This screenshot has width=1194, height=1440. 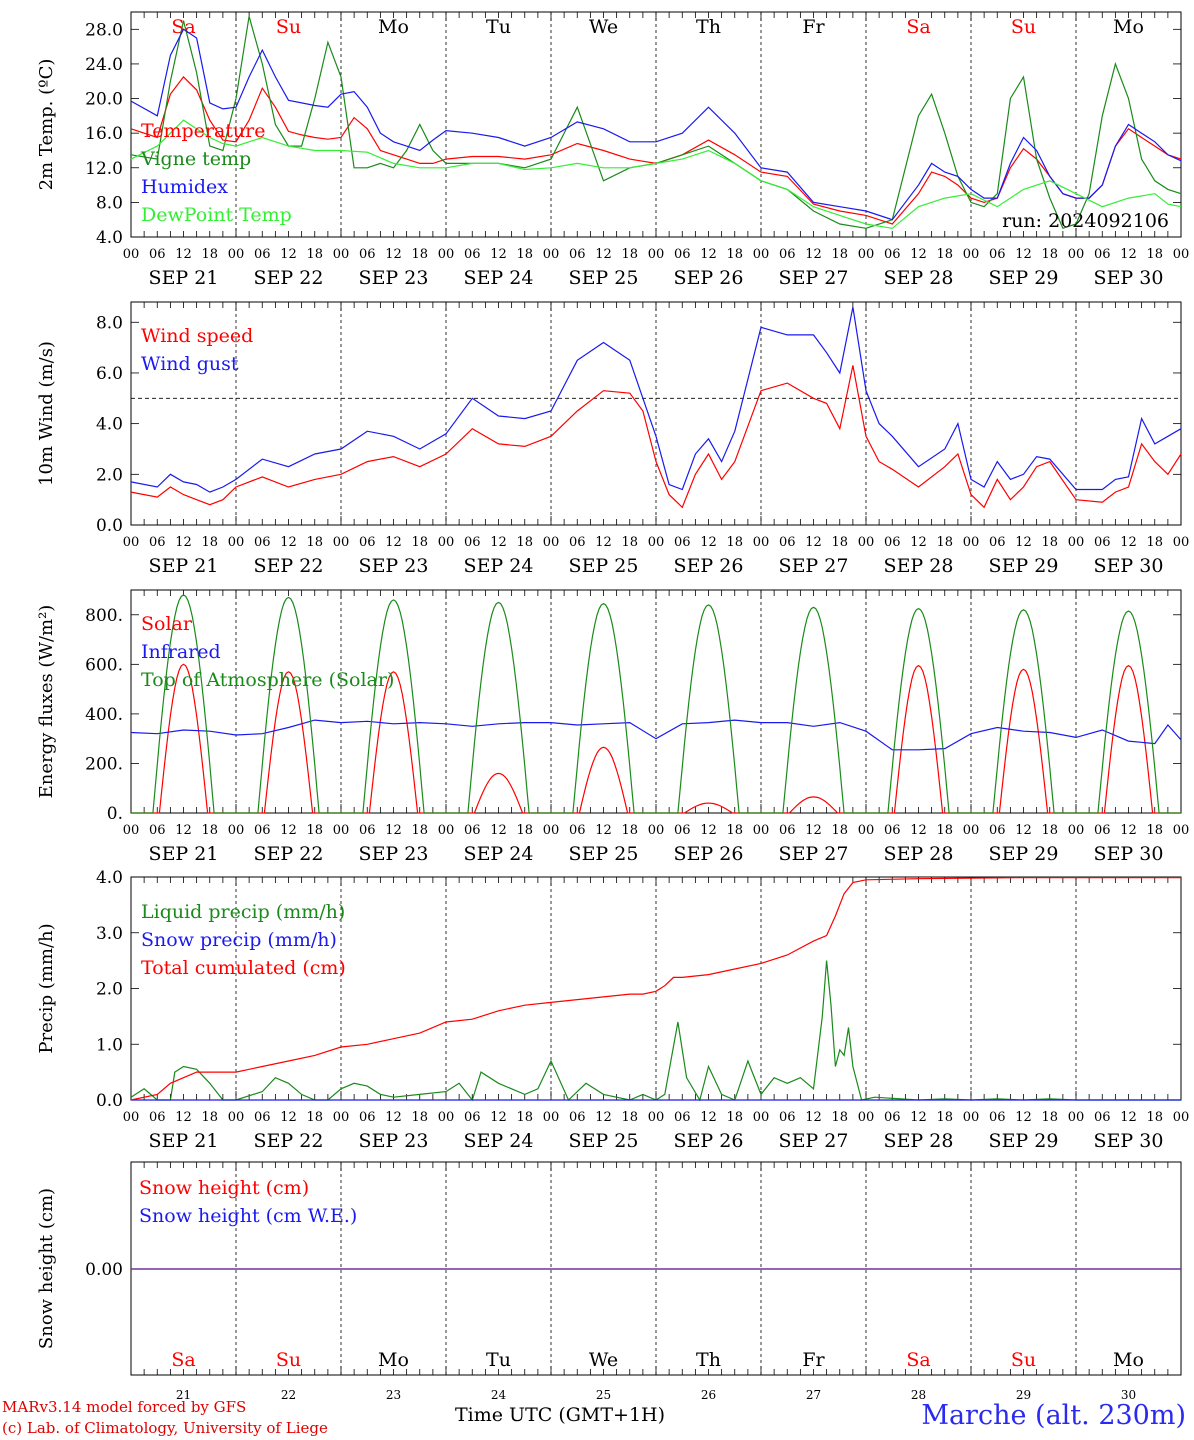 I want to click on y-tick-label: 12.0, so click(x=104, y=169).